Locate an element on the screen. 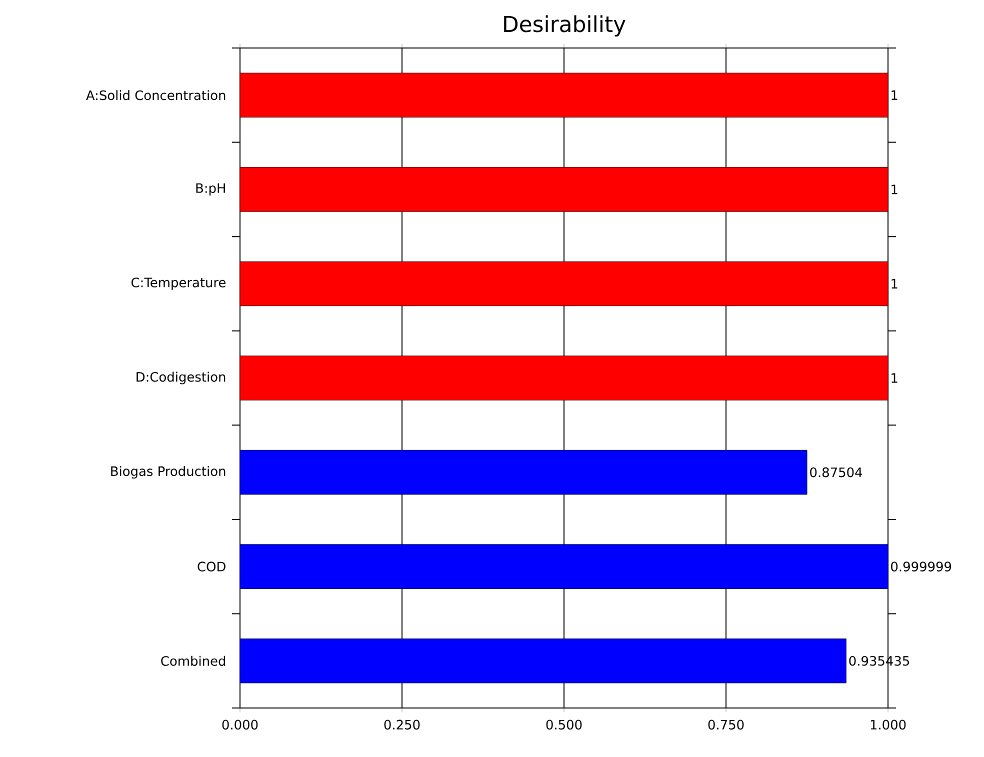 This screenshot has height=757, width=984. chart-title: Desirability is located at coordinates (565, 26).